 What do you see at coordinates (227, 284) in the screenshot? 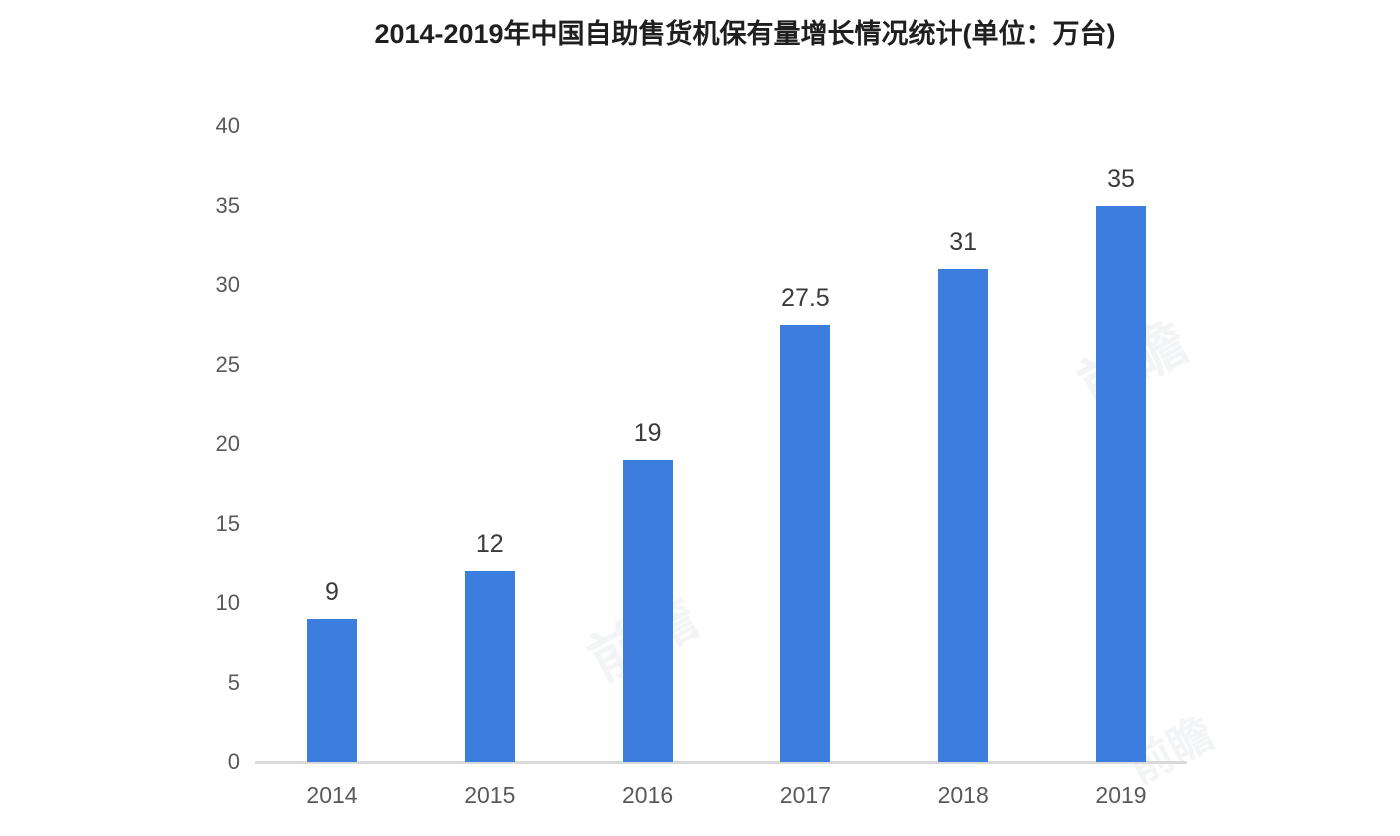
I see `y-tick-label: 30` at bounding box center [227, 284].